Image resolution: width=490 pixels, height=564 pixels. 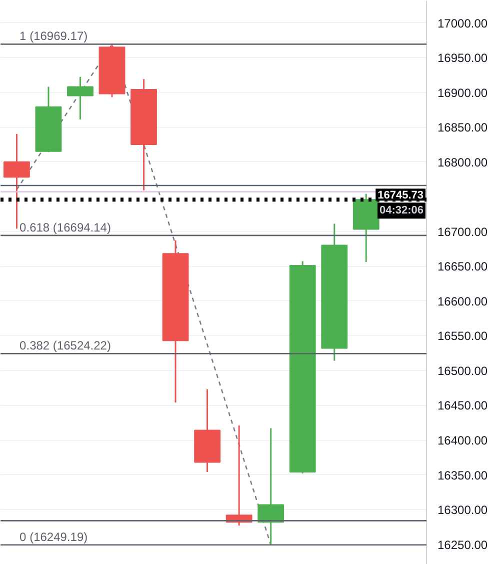 I want to click on y-tick-label: 16700.00, so click(x=463, y=231).